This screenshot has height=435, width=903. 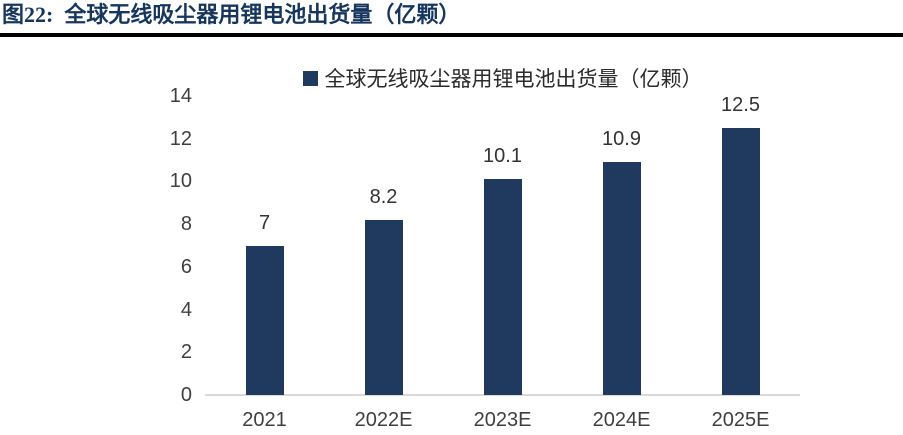 What do you see at coordinates (186, 352) in the screenshot?
I see `y-axis-tick-label: 2` at bounding box center [186, 352].